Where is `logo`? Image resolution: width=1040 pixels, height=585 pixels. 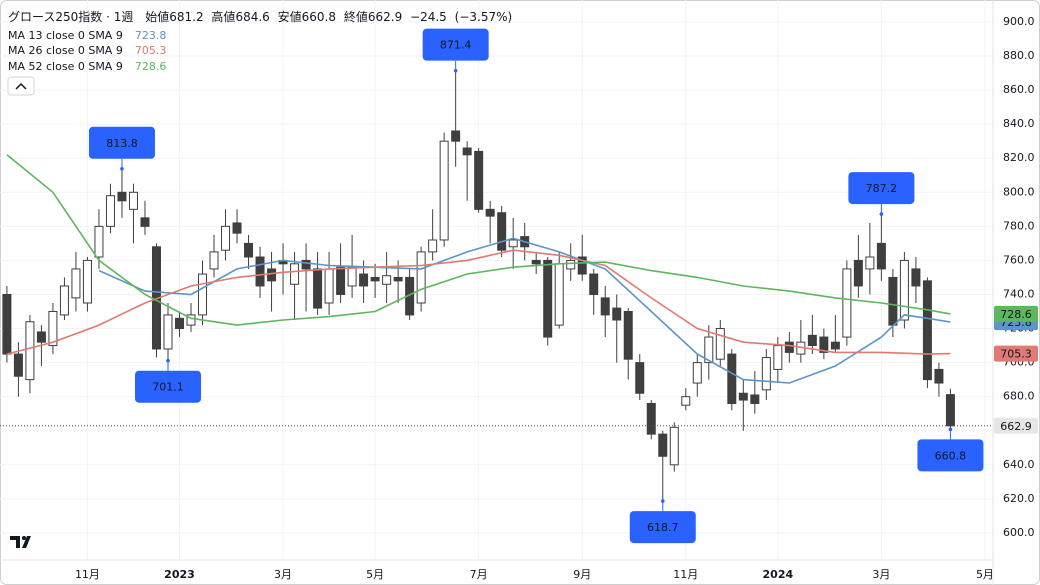
logo is located at coordinates (20, 542).